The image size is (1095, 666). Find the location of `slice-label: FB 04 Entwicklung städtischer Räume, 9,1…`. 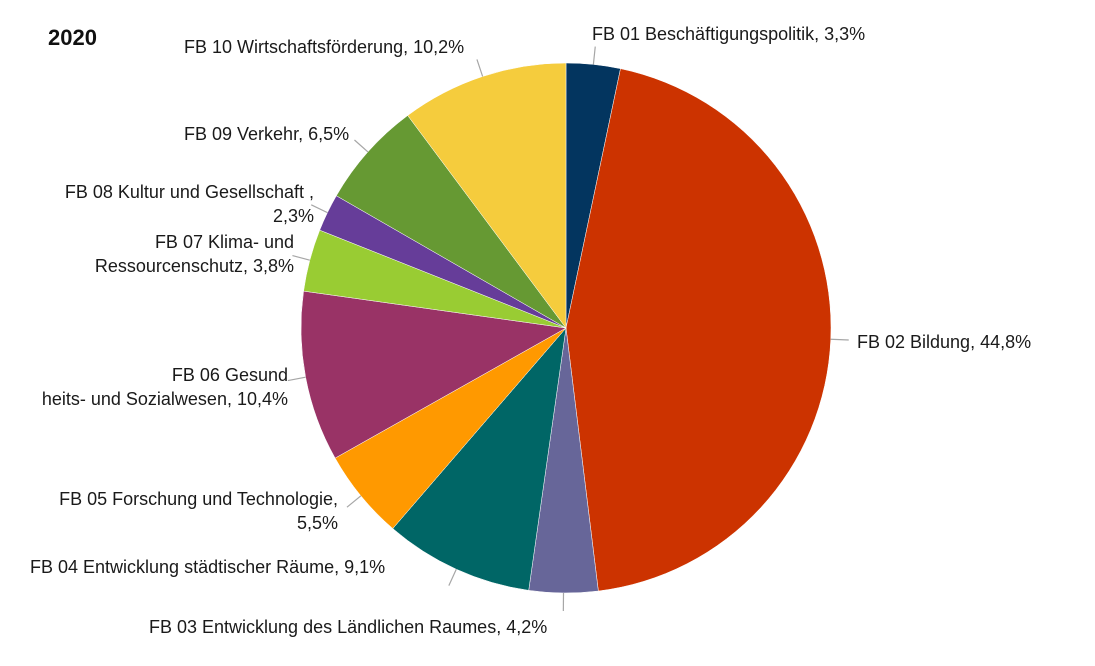

slice-label: FB 04 Entwicklung städtischer Räume, 9,1… is located at coordinates (207, 567).